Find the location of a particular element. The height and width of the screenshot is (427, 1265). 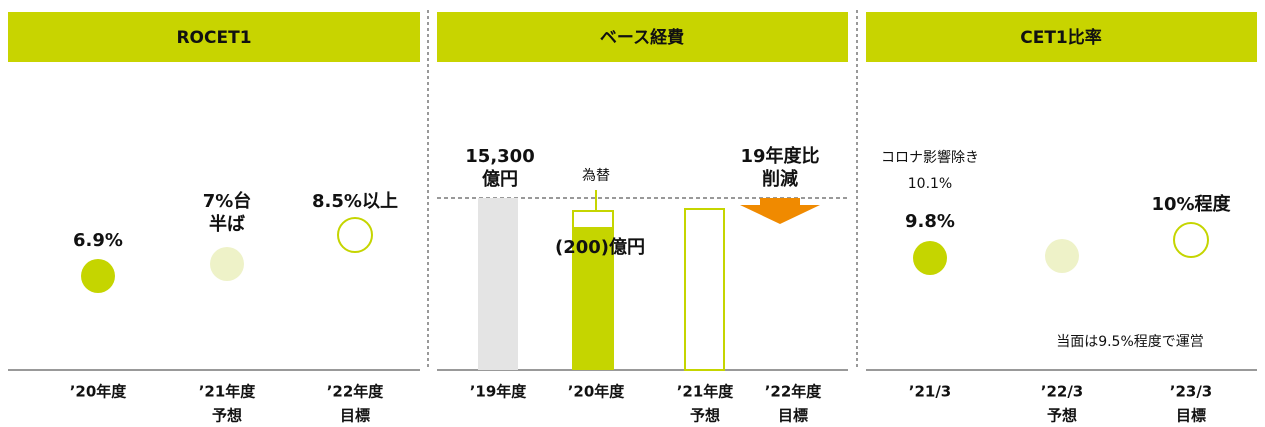

category-label: ’21/3 is located at coordinates (930, 392).